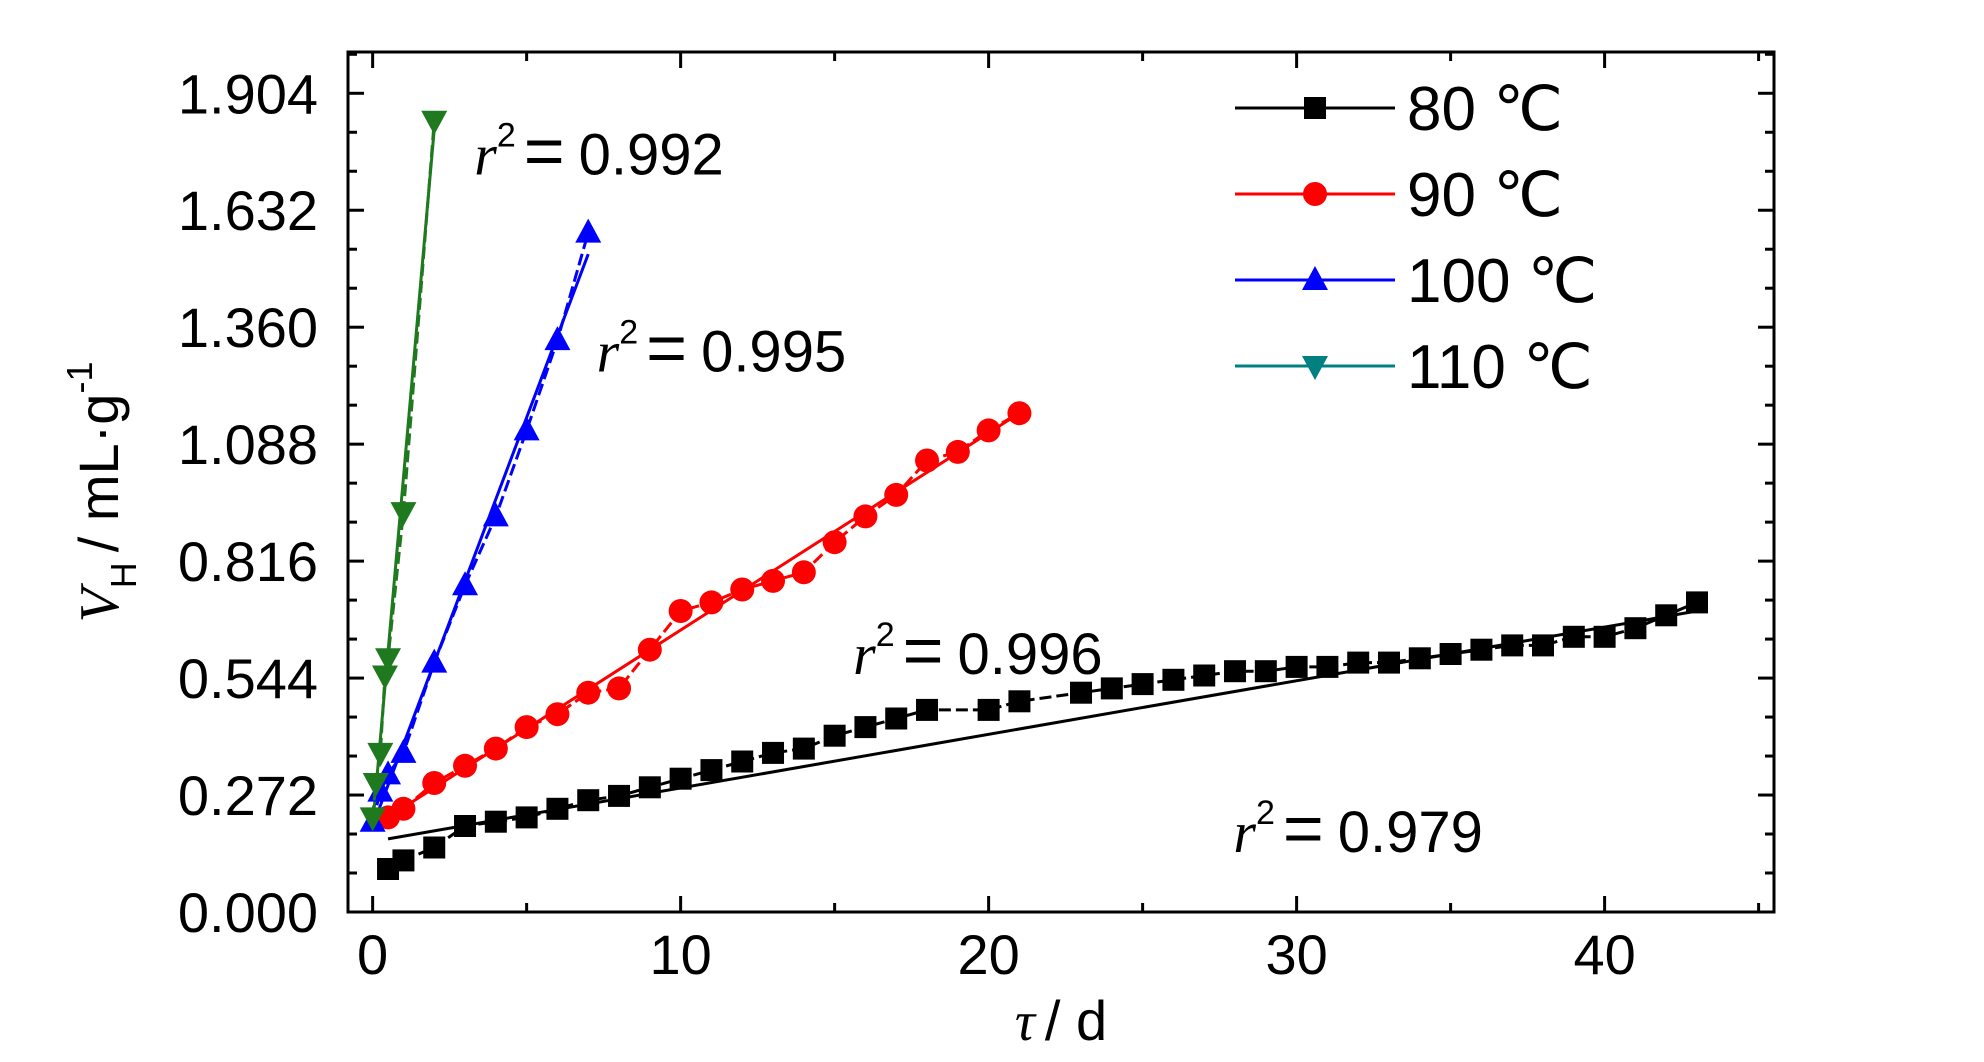 Image resolution: width=1984 pixels, height=1062 pixels. What do you see at coordinates (98, 473) in the screenshot?
I see `y-axis-unit: / mL·g` at bounding box center [98, 473].